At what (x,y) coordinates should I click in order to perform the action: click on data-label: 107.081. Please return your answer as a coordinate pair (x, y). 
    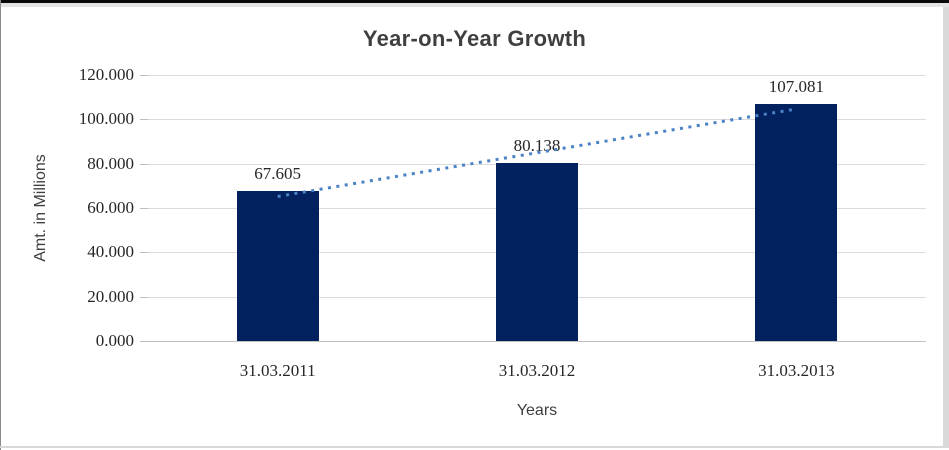
    Looking at the image, I should click on (796, 86).